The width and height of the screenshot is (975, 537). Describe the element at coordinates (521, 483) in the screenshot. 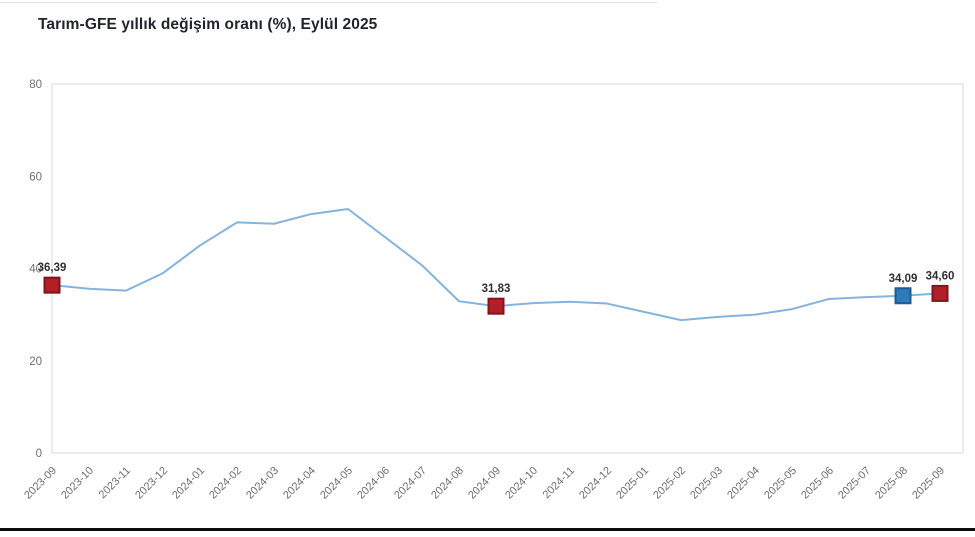

I see `x-axis-label: 2024-10` at that location.